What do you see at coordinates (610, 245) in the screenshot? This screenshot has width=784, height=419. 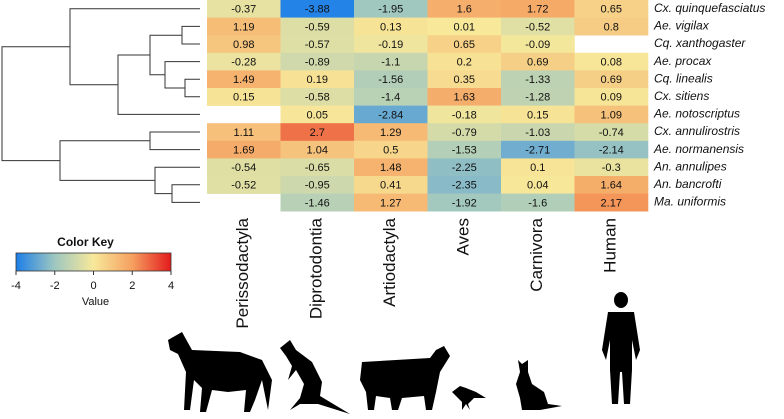 I see `column-label: Human` at bounding box center [610, 245].